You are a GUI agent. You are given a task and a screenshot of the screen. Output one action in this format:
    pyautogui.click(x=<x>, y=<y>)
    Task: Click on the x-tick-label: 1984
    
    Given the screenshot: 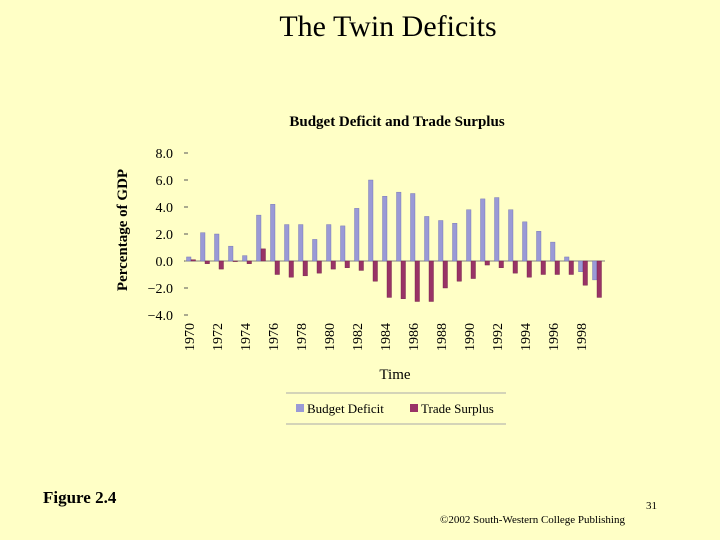 What is the action you would take?
    pyautogui.click(x=386, y=337)
    